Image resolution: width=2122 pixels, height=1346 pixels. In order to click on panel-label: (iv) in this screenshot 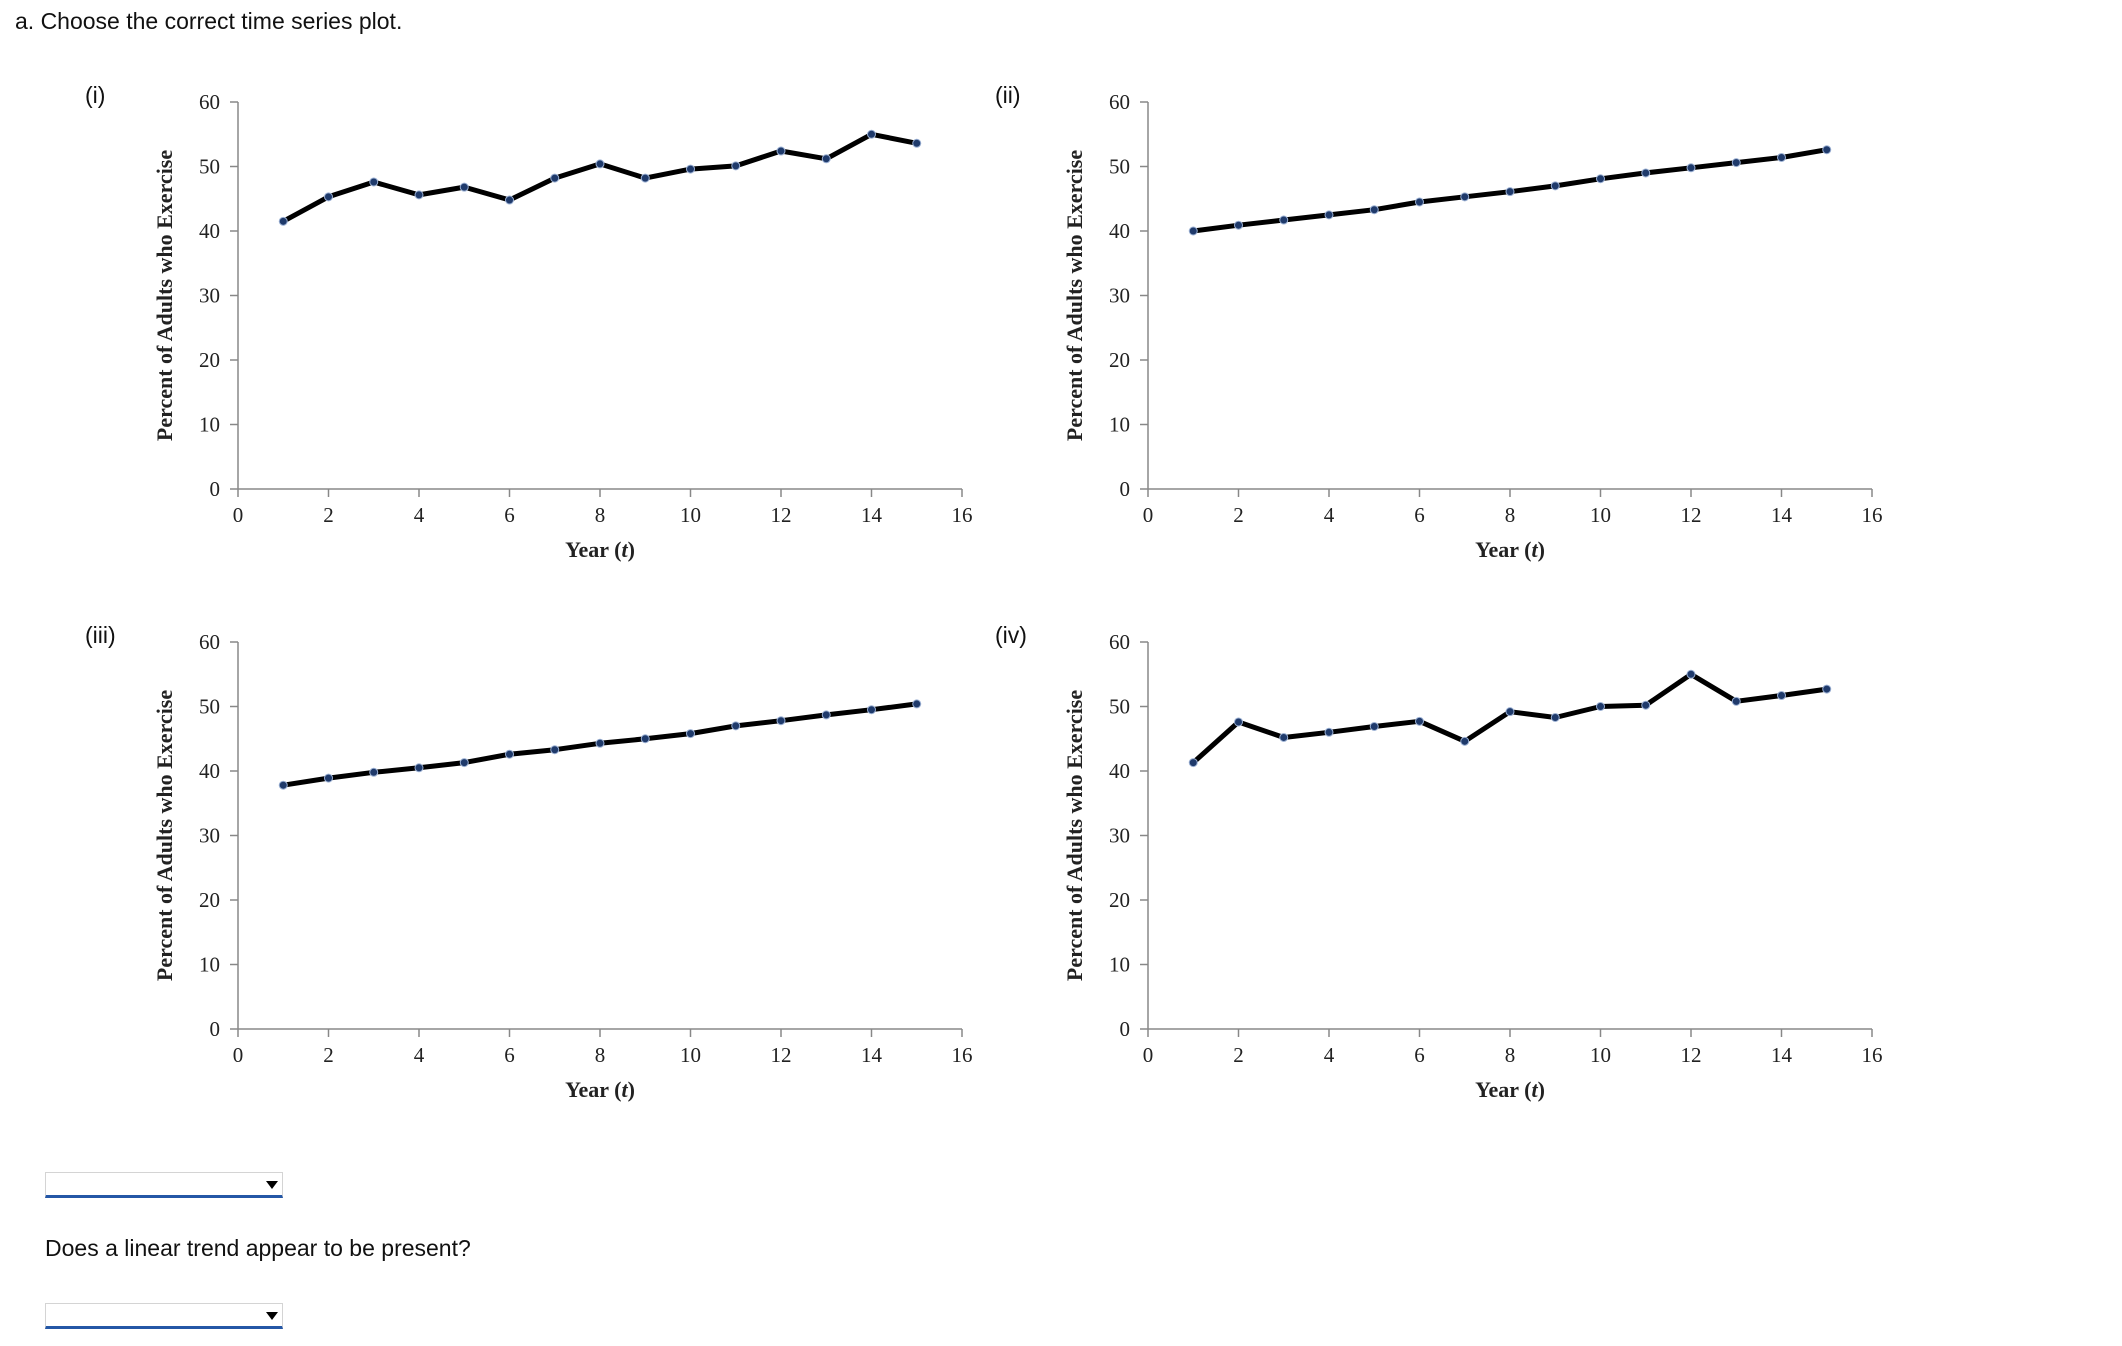, I will do `click(1011, 635)`.